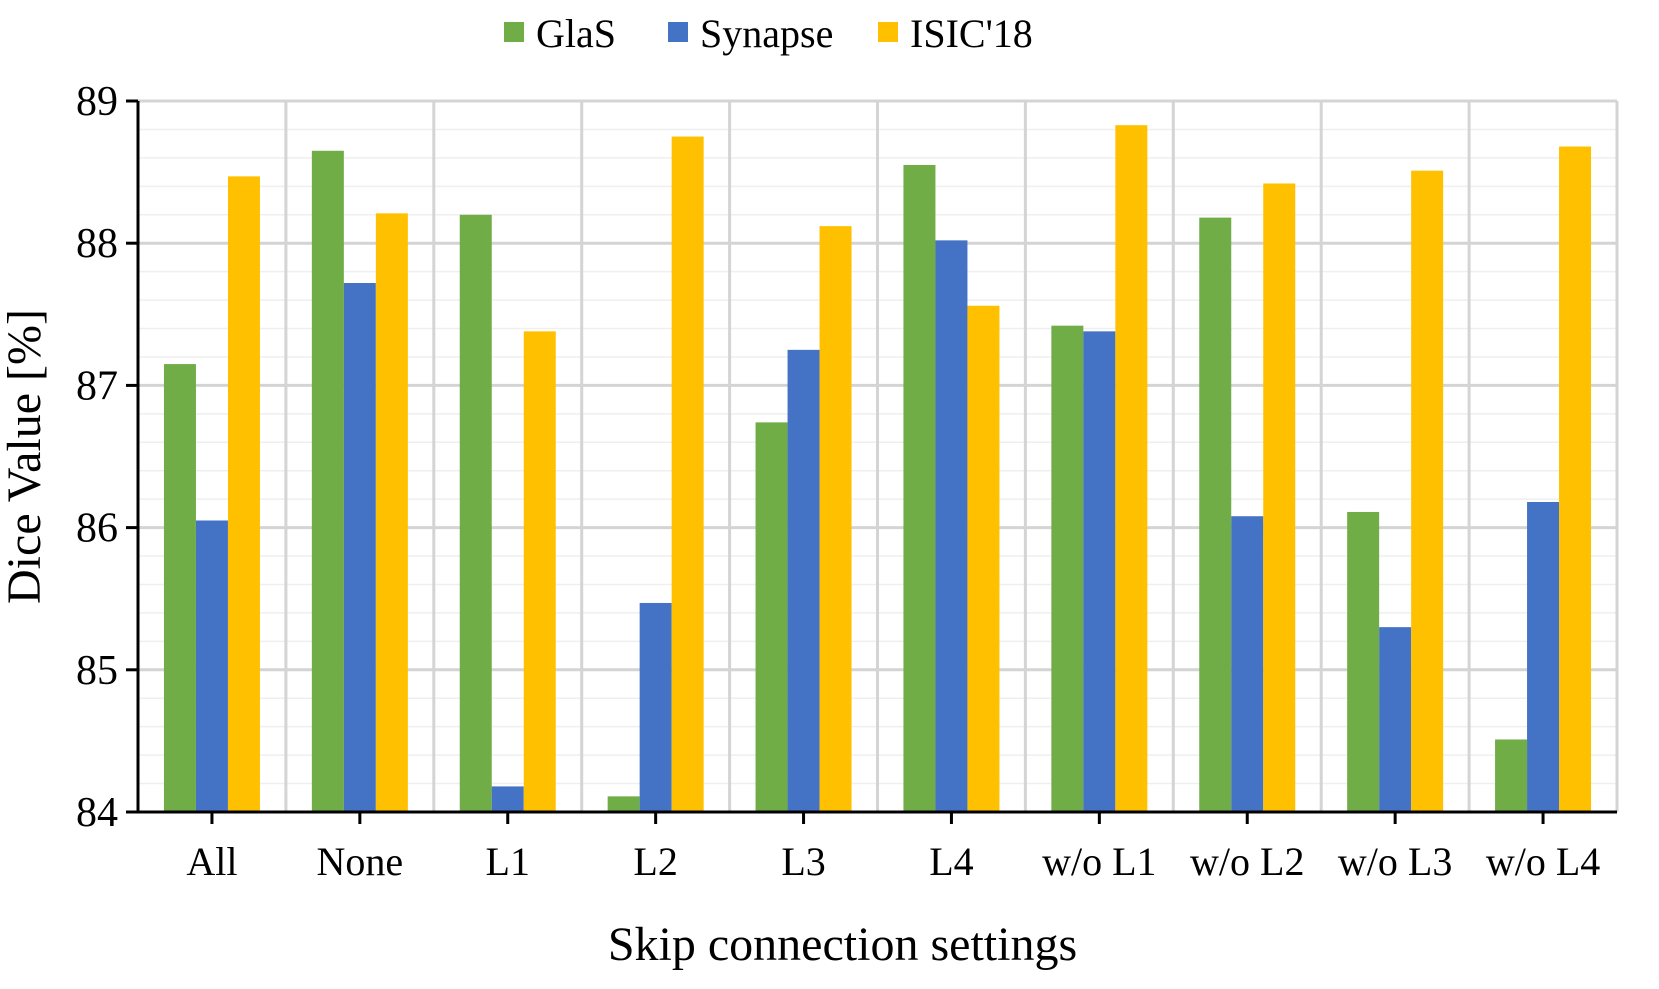  What do you see at coordinates (97, 529) in the screenshot?
I see `y-tick-label: 86` at bounding box center [97, 529].